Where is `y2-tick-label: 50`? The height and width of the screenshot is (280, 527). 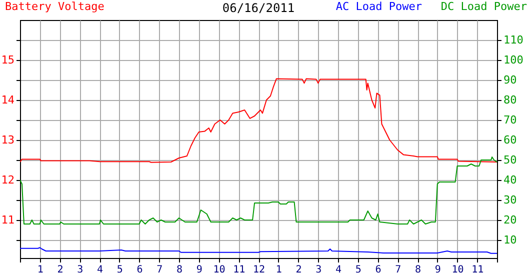 y2-tick-label: 50 is located at coordinates (510, 160).